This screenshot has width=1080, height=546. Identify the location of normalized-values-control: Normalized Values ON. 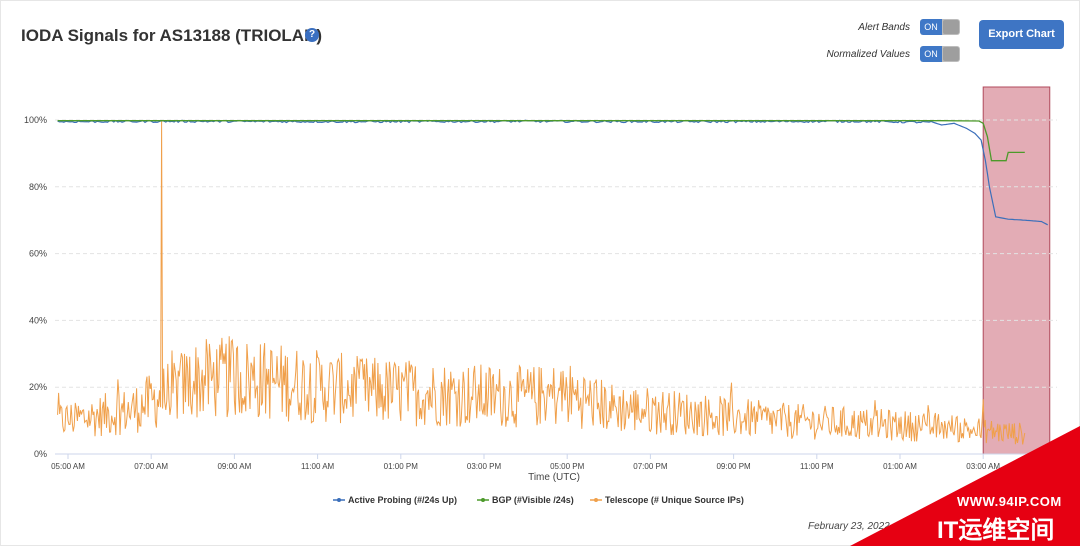
(860, 54).